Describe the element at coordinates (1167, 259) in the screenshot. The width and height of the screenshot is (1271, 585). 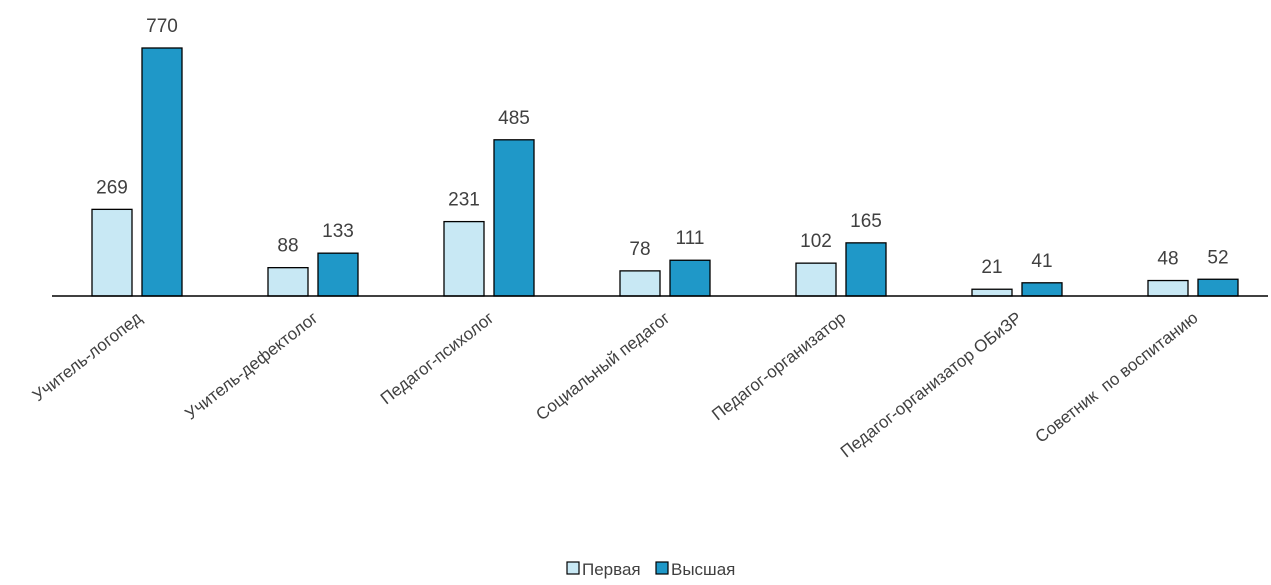
I see `value-label-pervaya-6: 48` at that location.